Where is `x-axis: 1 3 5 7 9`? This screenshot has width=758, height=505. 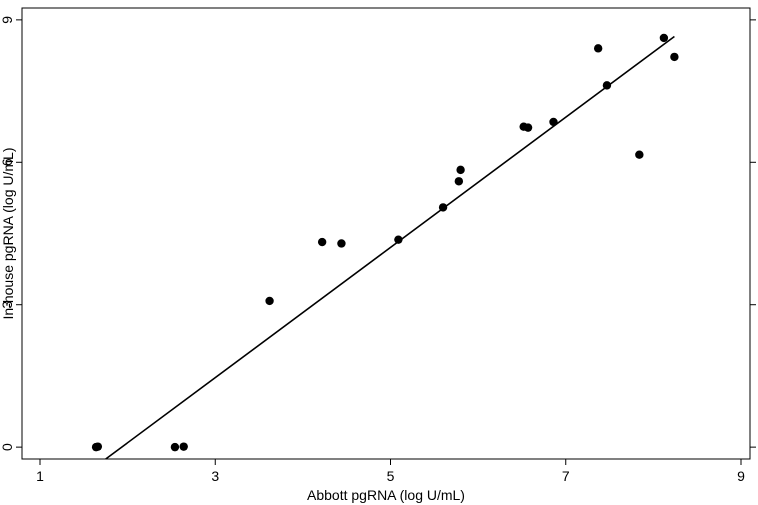 x-axis: 1 3 5 7 9 is located at coordinates (390, 471).